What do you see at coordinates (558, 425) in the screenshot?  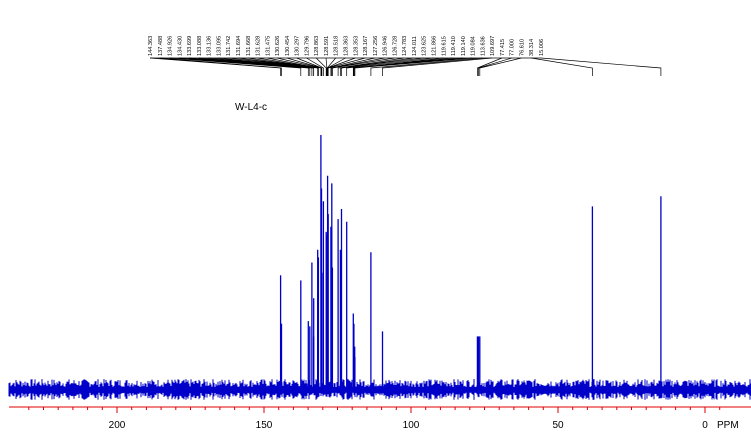 I see `x-tick-label: 50` at bounding box center [558, 425].